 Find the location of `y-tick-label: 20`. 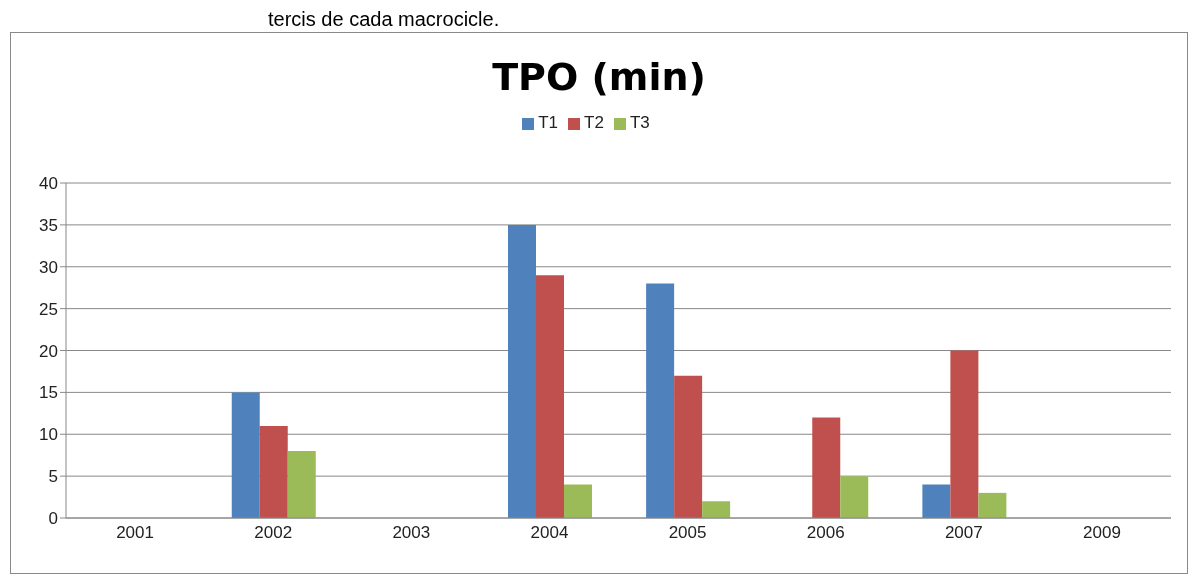

y-tick-label: 20 is located at coordinates (48, 351).